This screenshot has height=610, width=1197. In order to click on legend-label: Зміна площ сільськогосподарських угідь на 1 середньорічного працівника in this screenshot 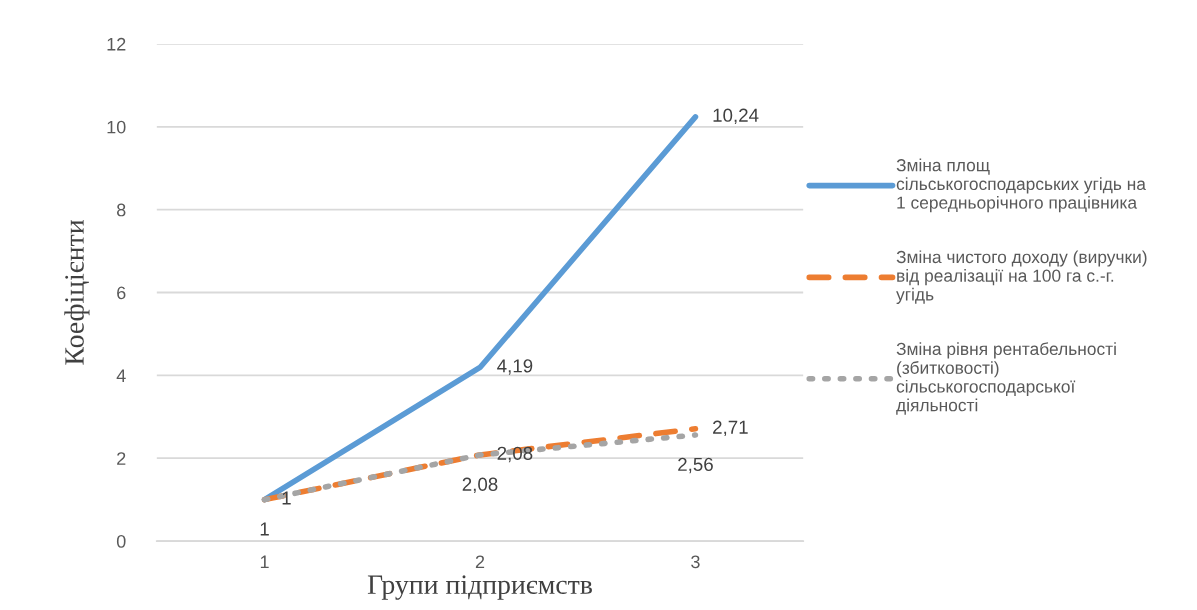, I will do `click(1021, 185)`.